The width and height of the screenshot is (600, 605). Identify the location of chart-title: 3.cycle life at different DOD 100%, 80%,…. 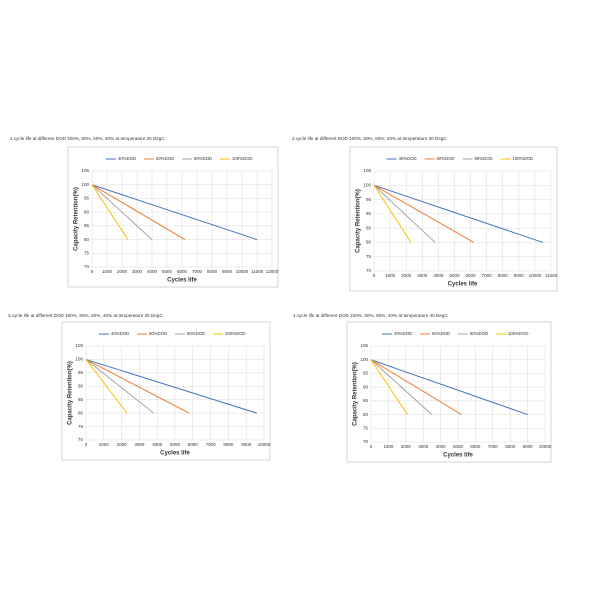
(85, 315).